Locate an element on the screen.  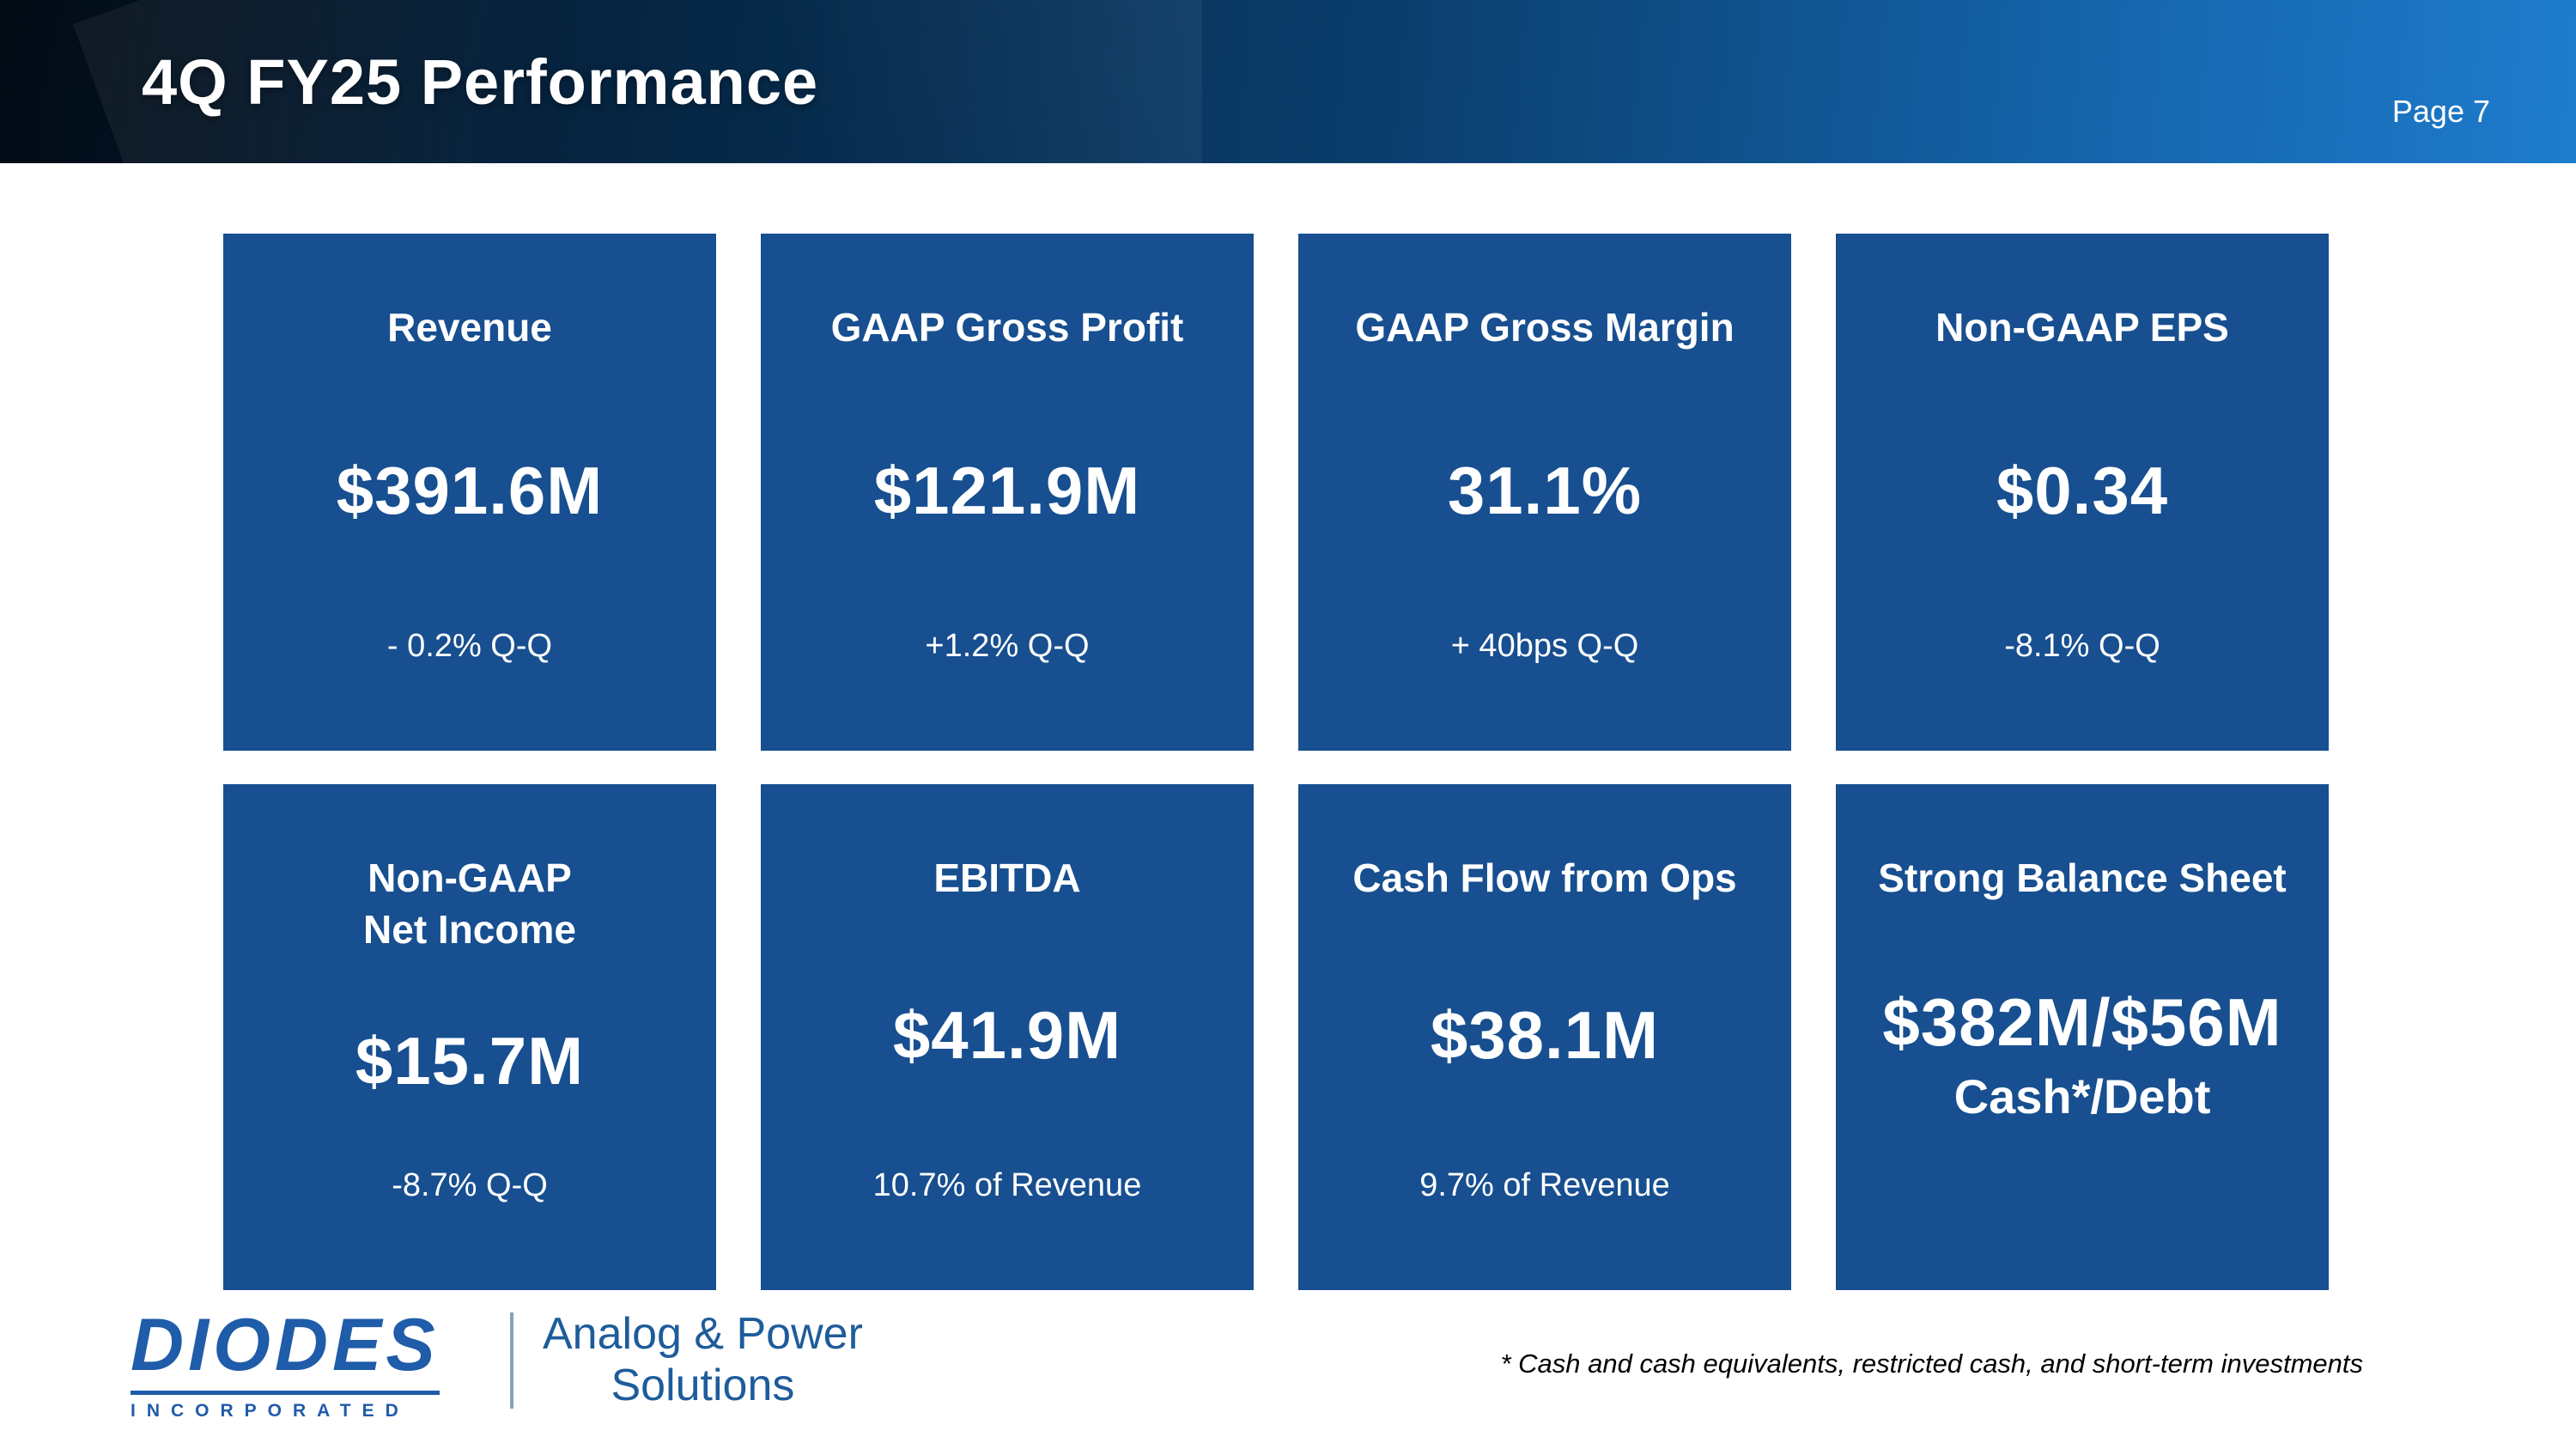
metric-card-gaap-gross-profit: GAAP Gross Profit $121.9M +1.2% Q-Q is located at coordinates (1007, 492).